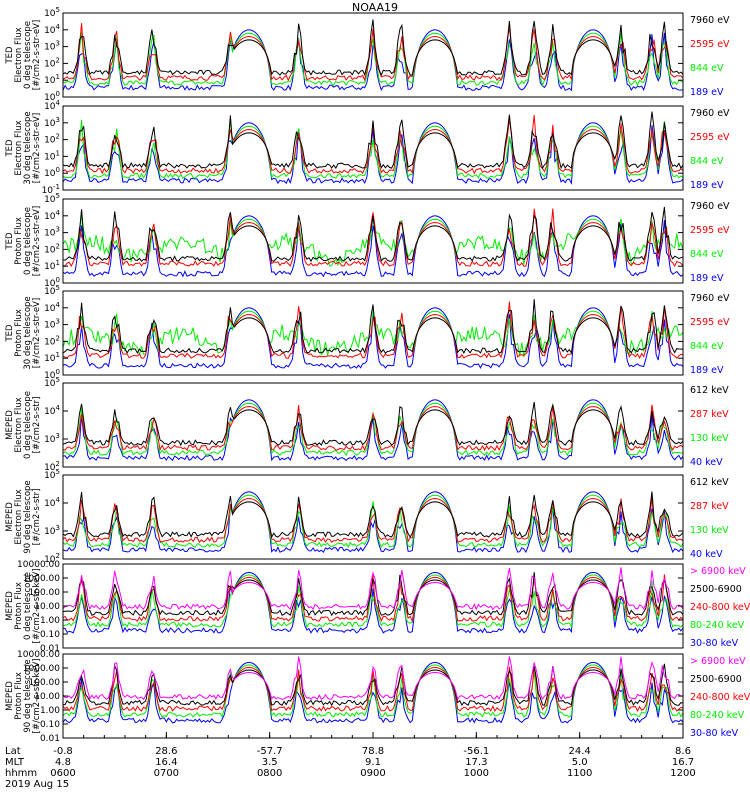 The width and height of the screenshot is (750, 800). What do you see at coordinates (62, 773) in the screenshot?
I see `hhmm-tick-label: 0600` at bounding box center [62, 773].